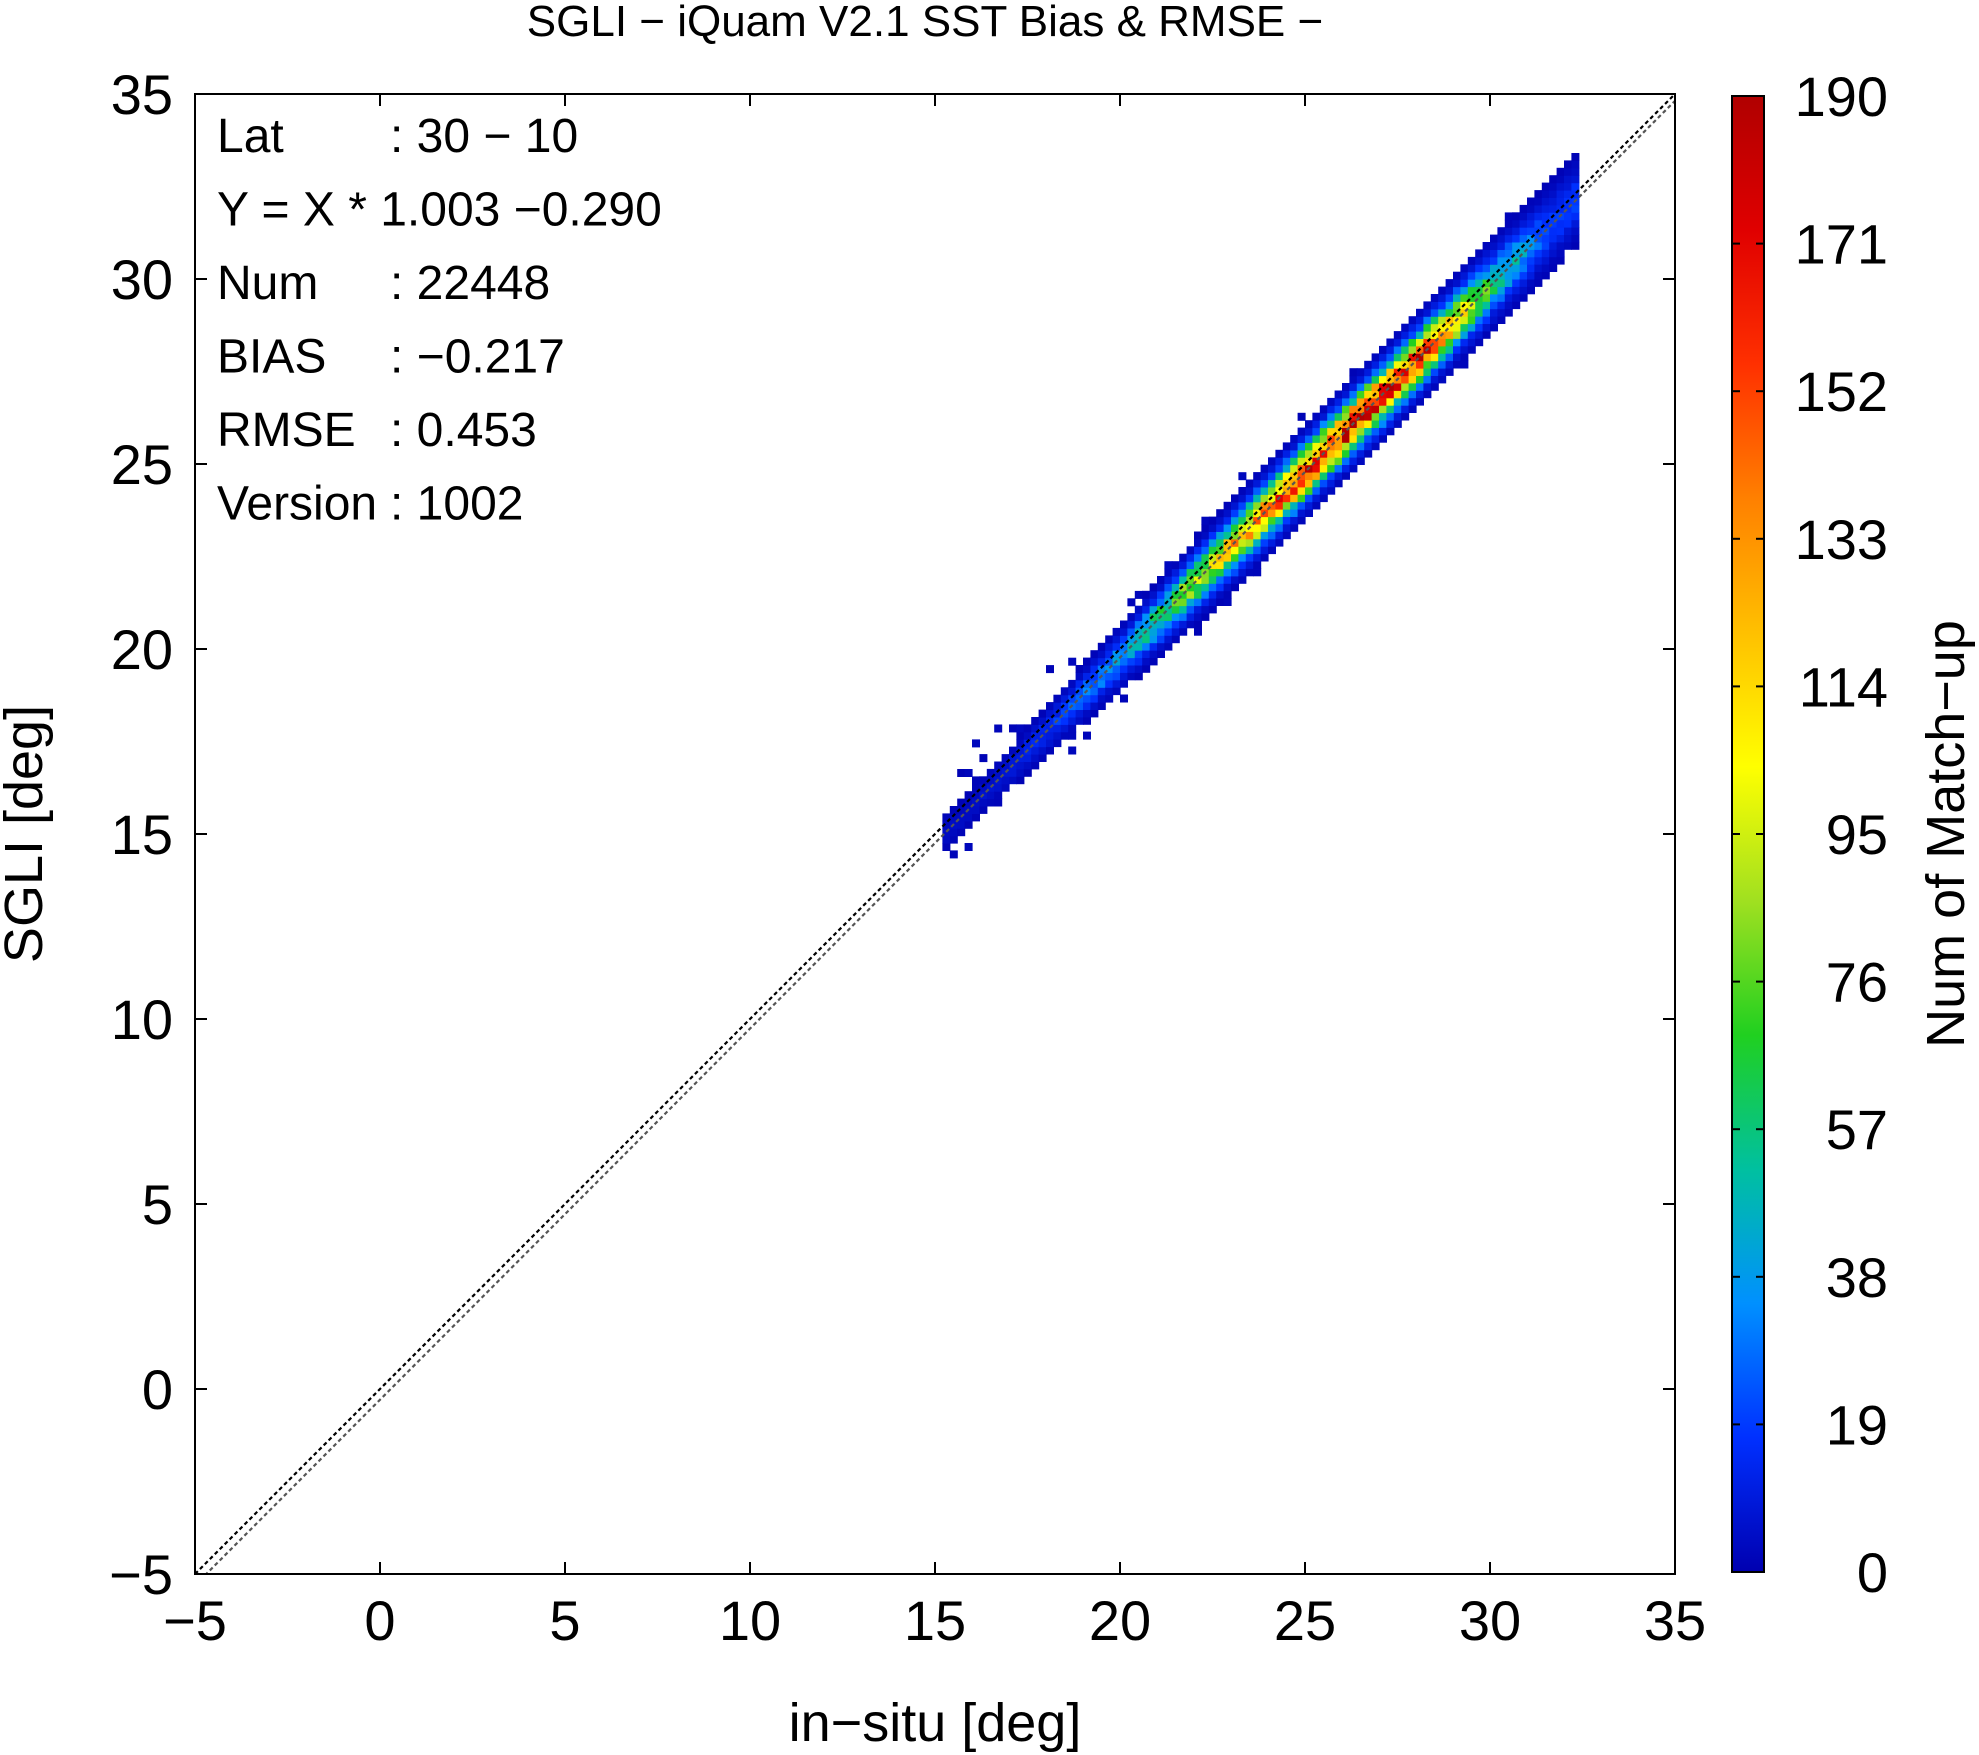 The image size is (1979, 1755). Describe the element at coordinates (271, 357) in the screenshot. I see `stat-label: BIAS` at that location.